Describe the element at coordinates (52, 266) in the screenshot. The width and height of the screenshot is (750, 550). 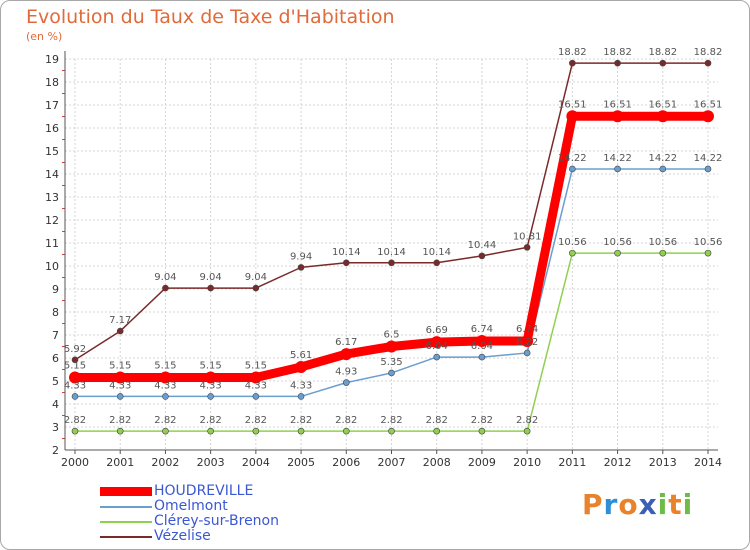
I see `y-tick-label: 10` at that location.